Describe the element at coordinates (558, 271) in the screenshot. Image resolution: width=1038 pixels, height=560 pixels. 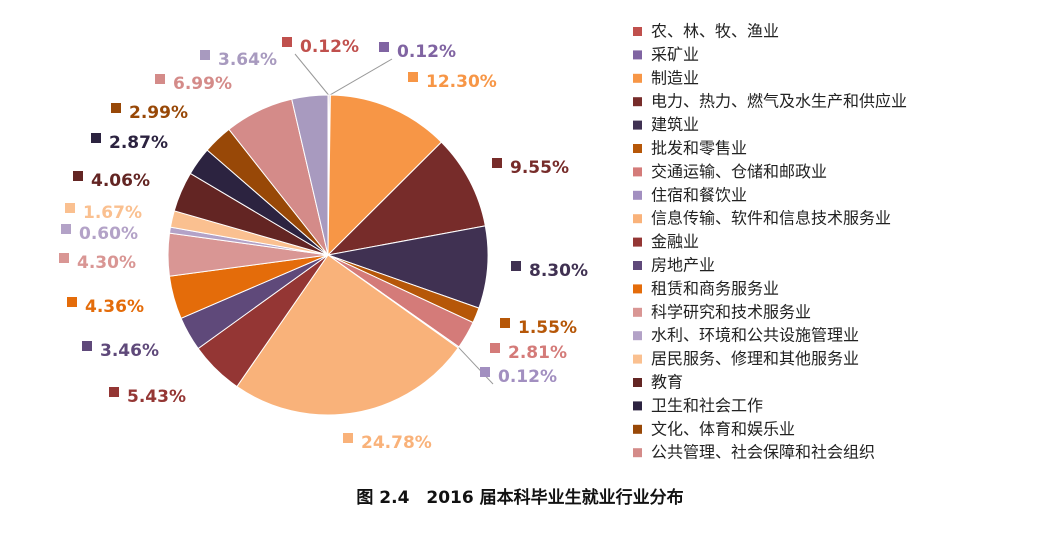
I see `value-label: 8.30%` at that location.